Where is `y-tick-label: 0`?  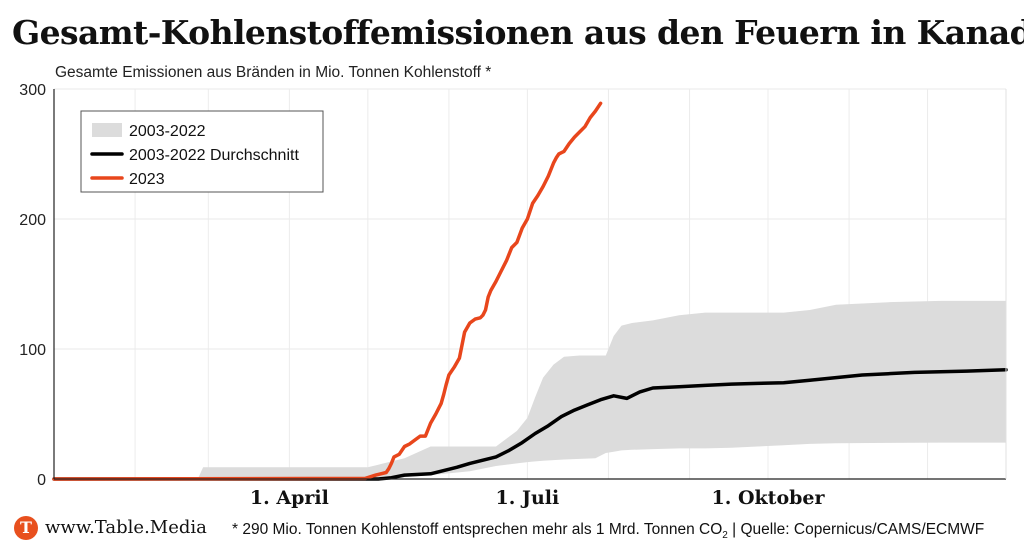
y-tick-label: 0 is located at coordinates (41, 480).